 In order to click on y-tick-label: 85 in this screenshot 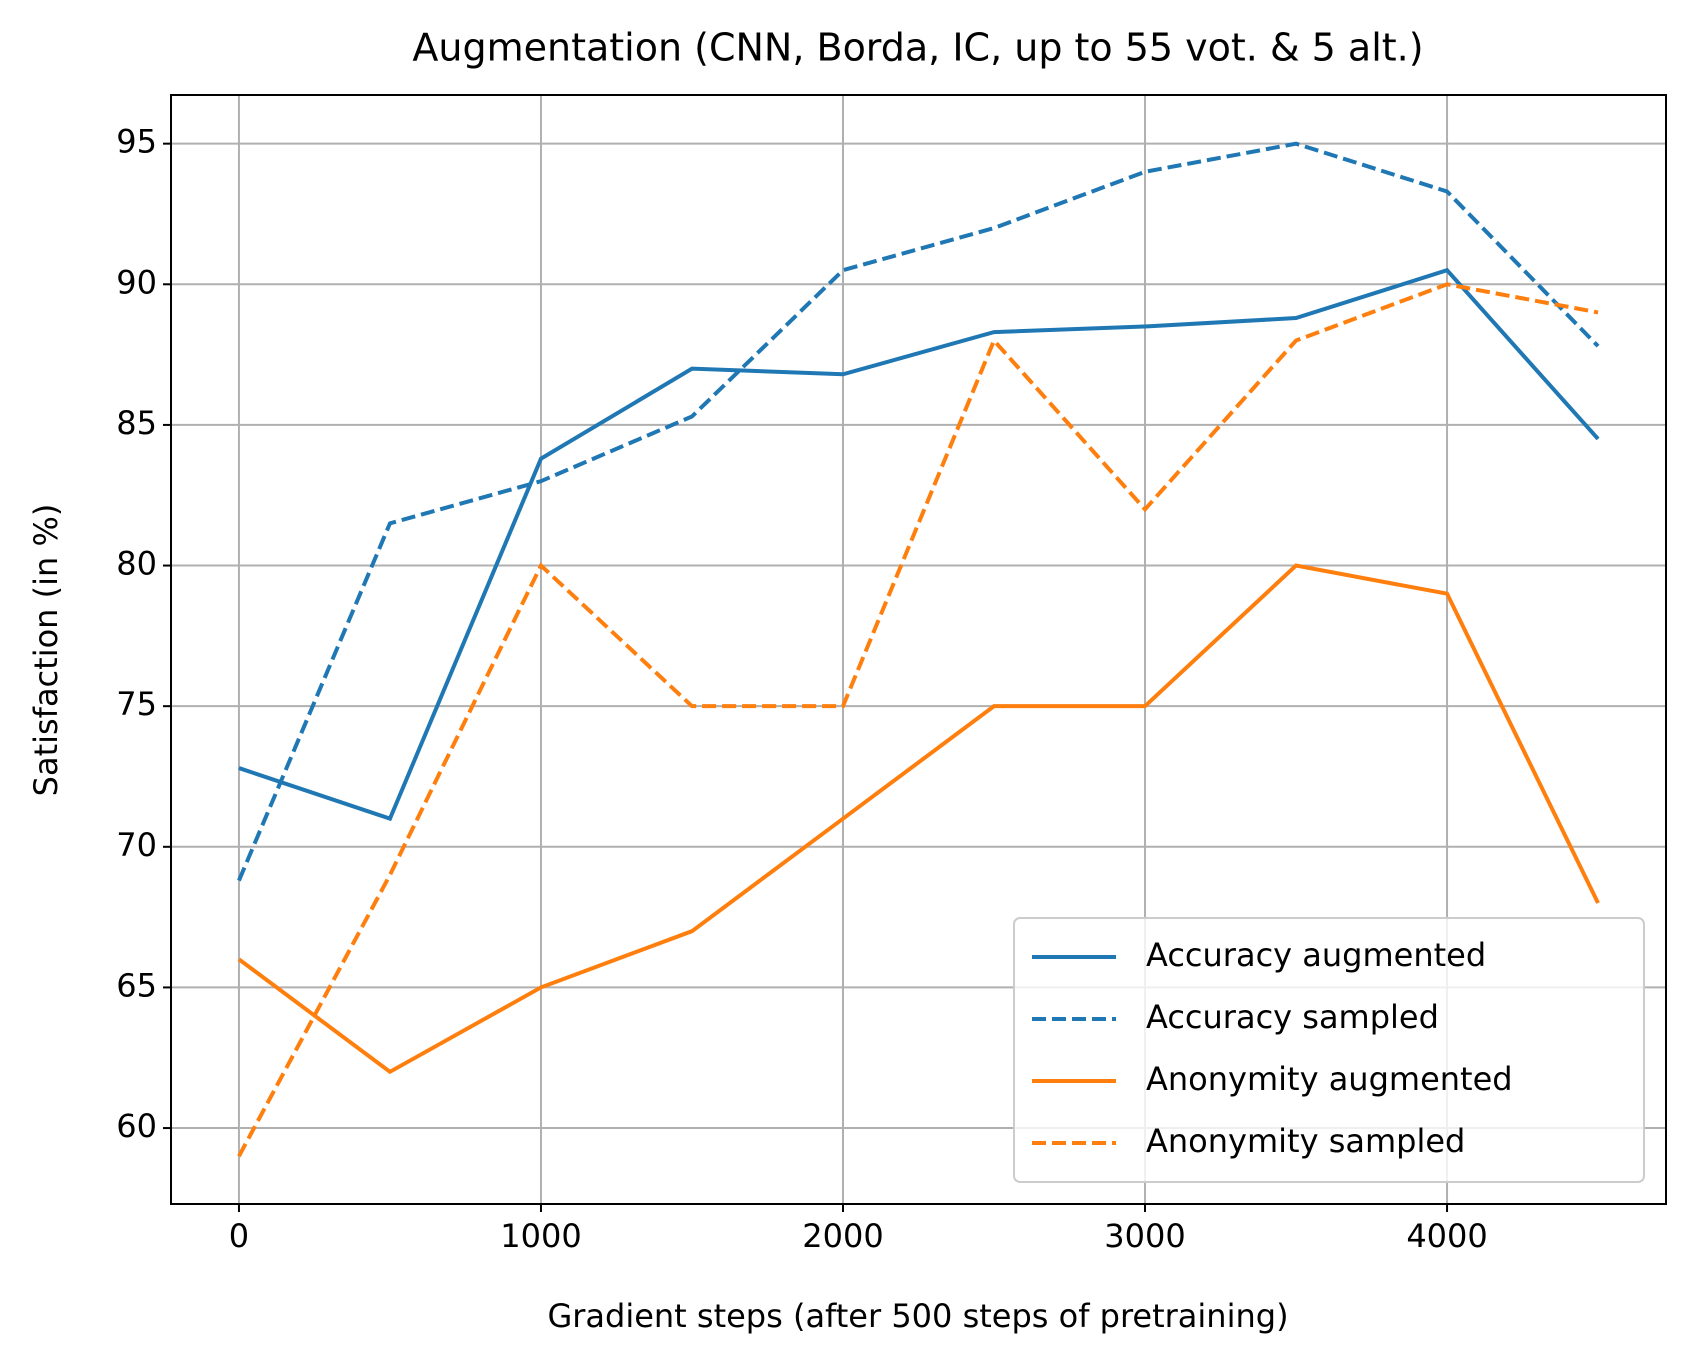, I will do `click(136, 423)`.